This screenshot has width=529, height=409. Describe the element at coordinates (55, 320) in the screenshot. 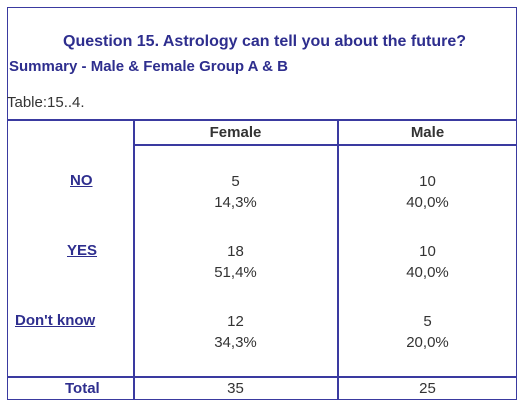

I see `row-label-dont-know: Don't know` at that location.